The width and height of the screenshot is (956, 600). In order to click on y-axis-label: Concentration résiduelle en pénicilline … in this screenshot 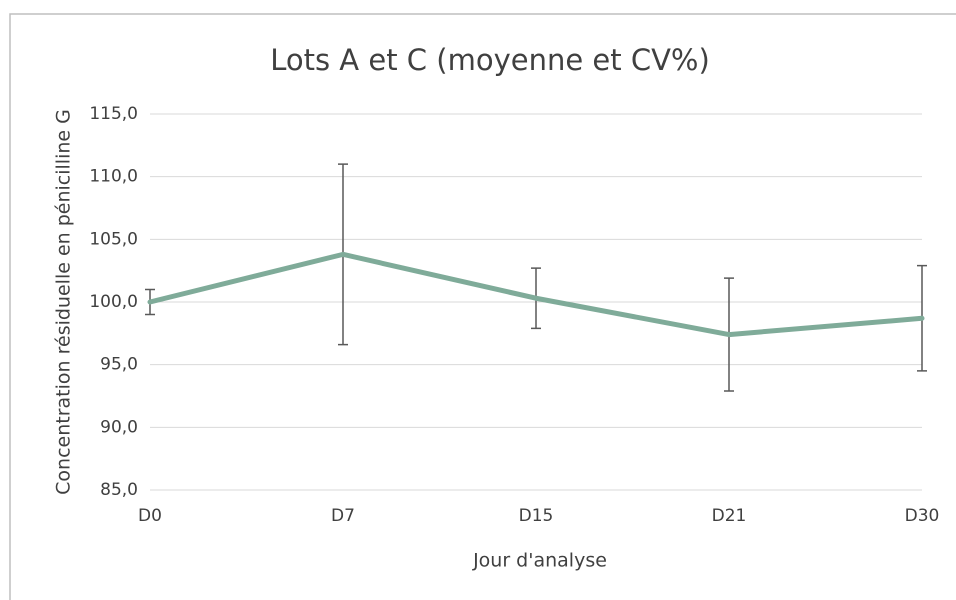, I will do `click(64, 302)`.